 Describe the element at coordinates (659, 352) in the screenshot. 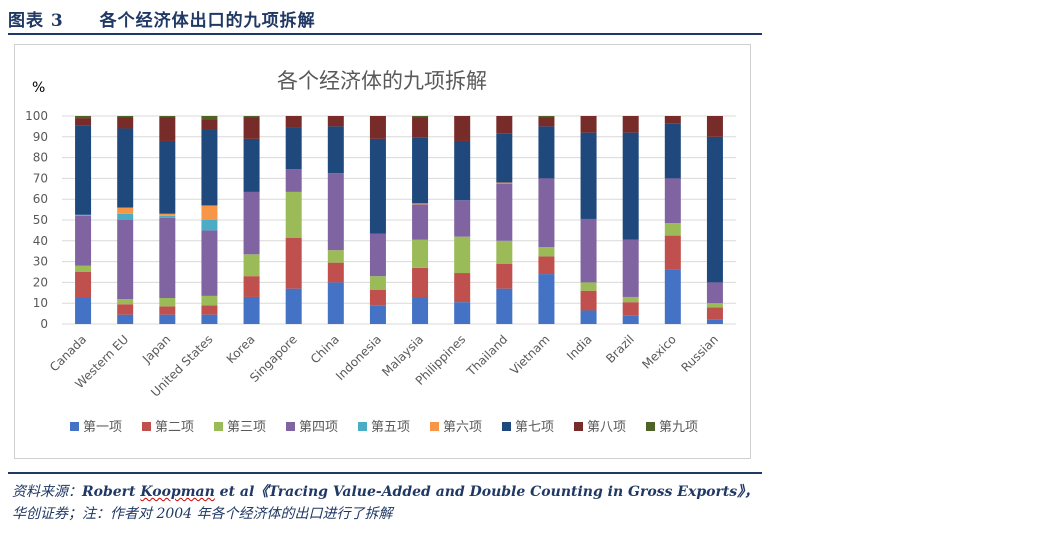

I see `x-tick-label: Mexico` at that location.